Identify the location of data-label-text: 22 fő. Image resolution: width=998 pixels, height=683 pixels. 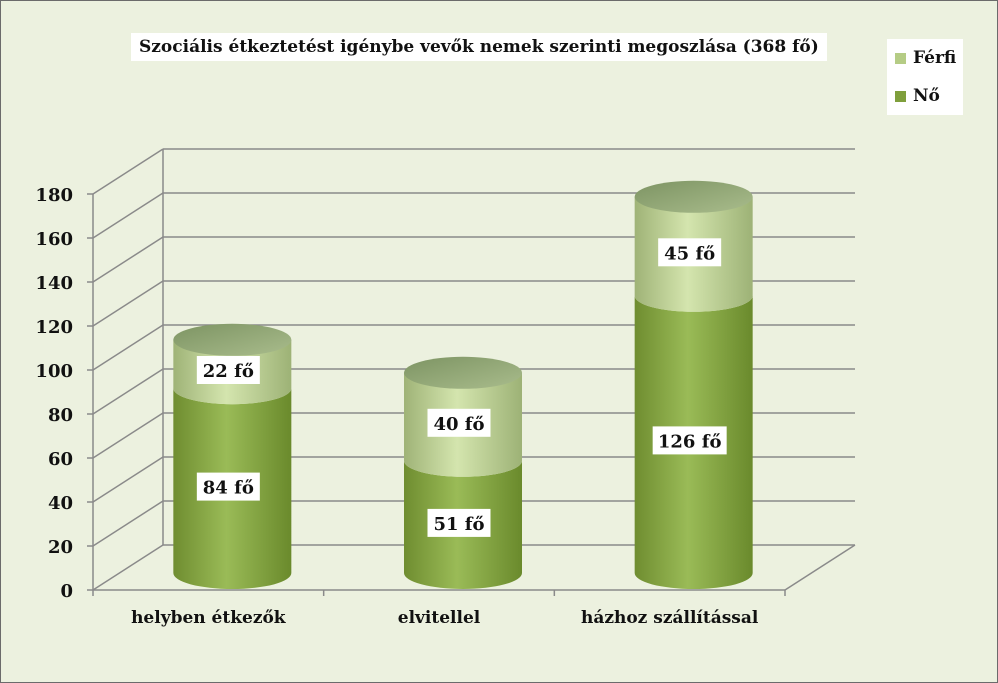
(228, 371).